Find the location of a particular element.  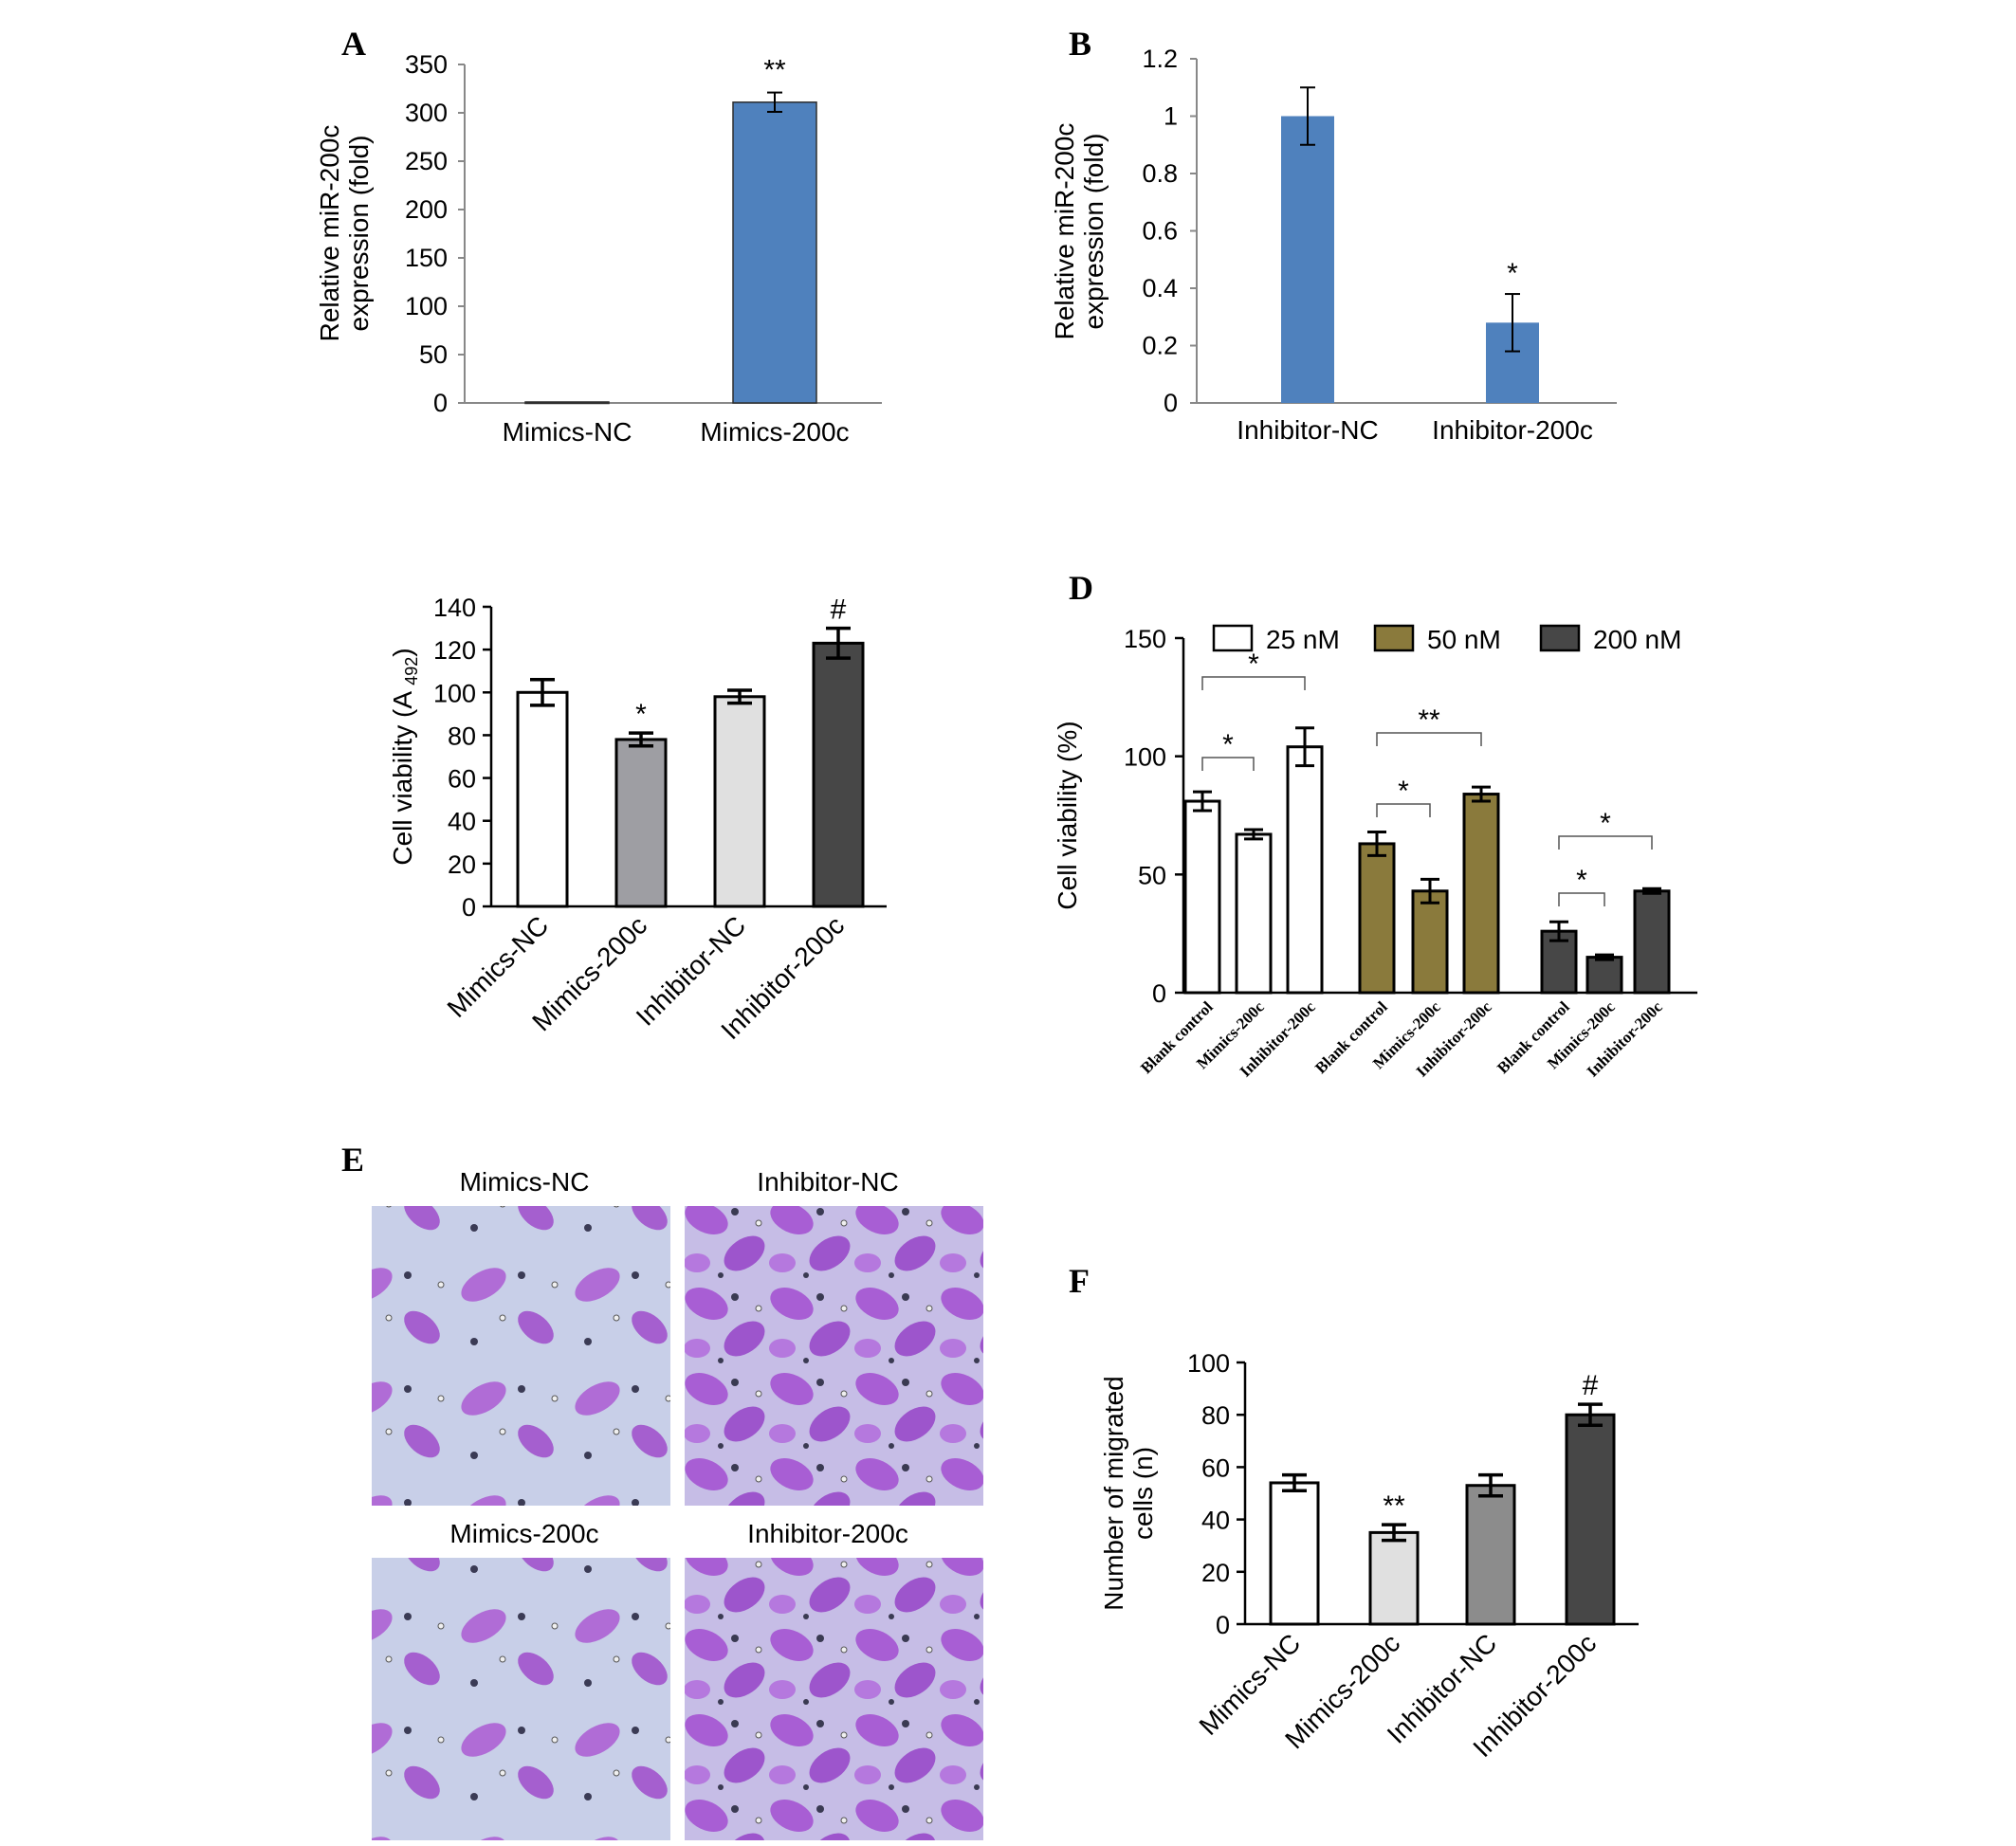

panel-label-b: B is located at coordinates (1080, 44).